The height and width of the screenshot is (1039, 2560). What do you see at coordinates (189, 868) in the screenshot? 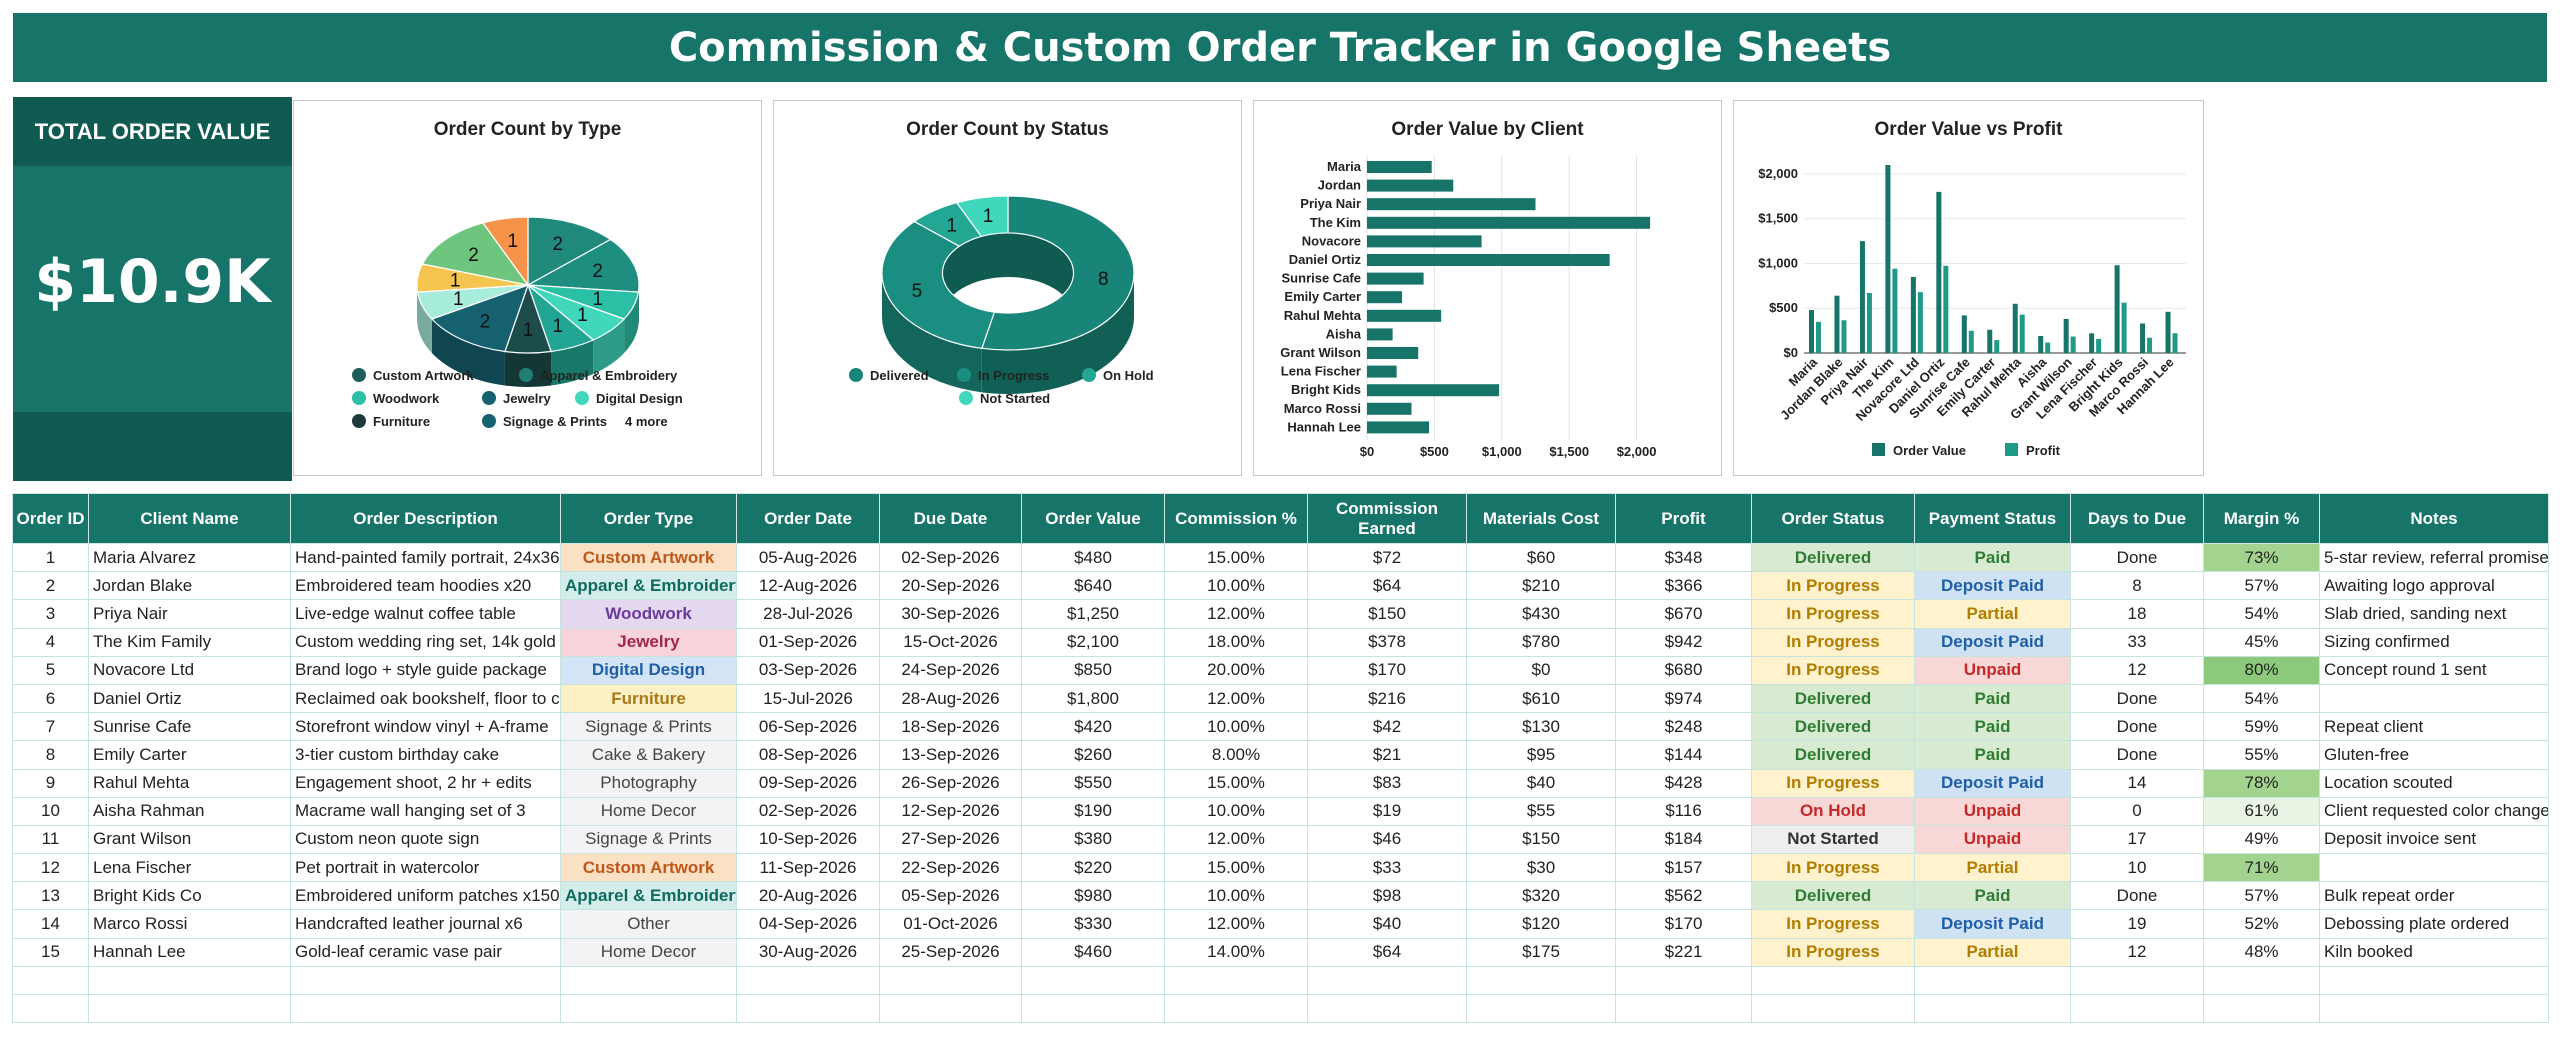
I see `client-name-cell: Lena Fischer` at bounding box center [189, 868].